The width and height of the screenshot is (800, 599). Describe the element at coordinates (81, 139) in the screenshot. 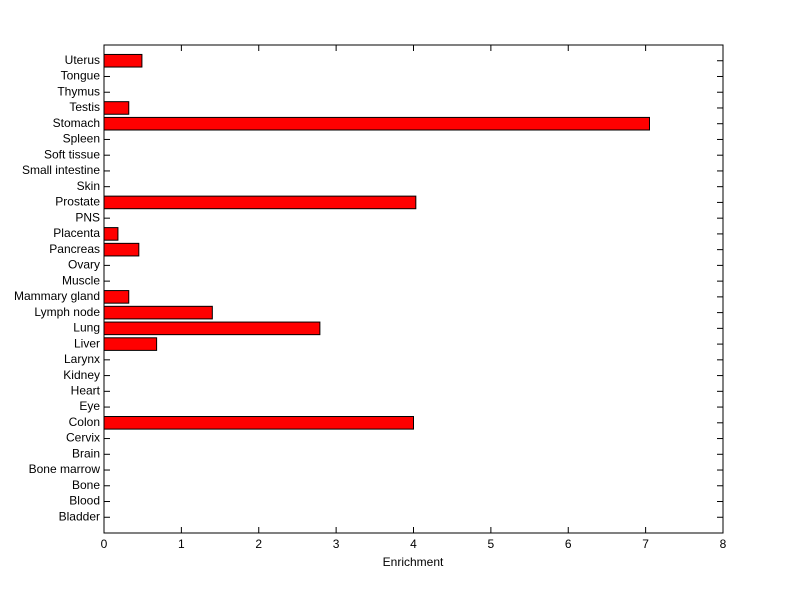

I see `y-tick-label: Spleen` at that location.